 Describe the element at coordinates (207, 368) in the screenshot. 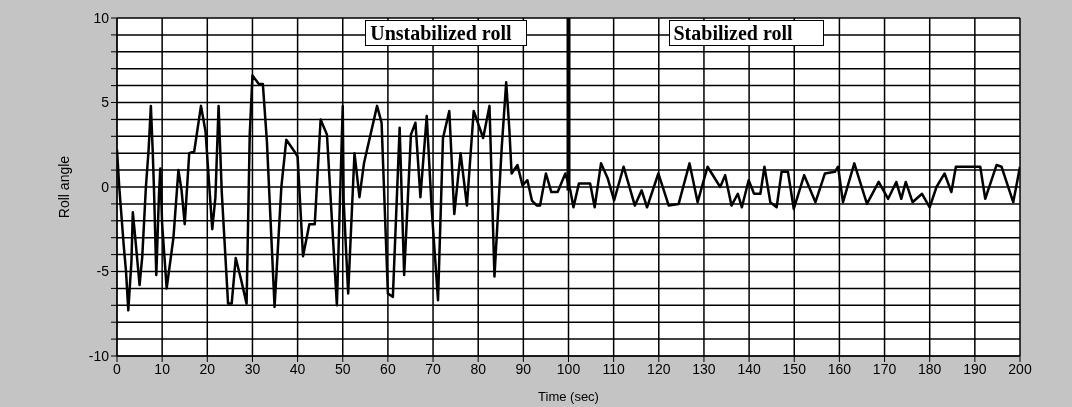

I see `x-tick-label: 20` at that location.